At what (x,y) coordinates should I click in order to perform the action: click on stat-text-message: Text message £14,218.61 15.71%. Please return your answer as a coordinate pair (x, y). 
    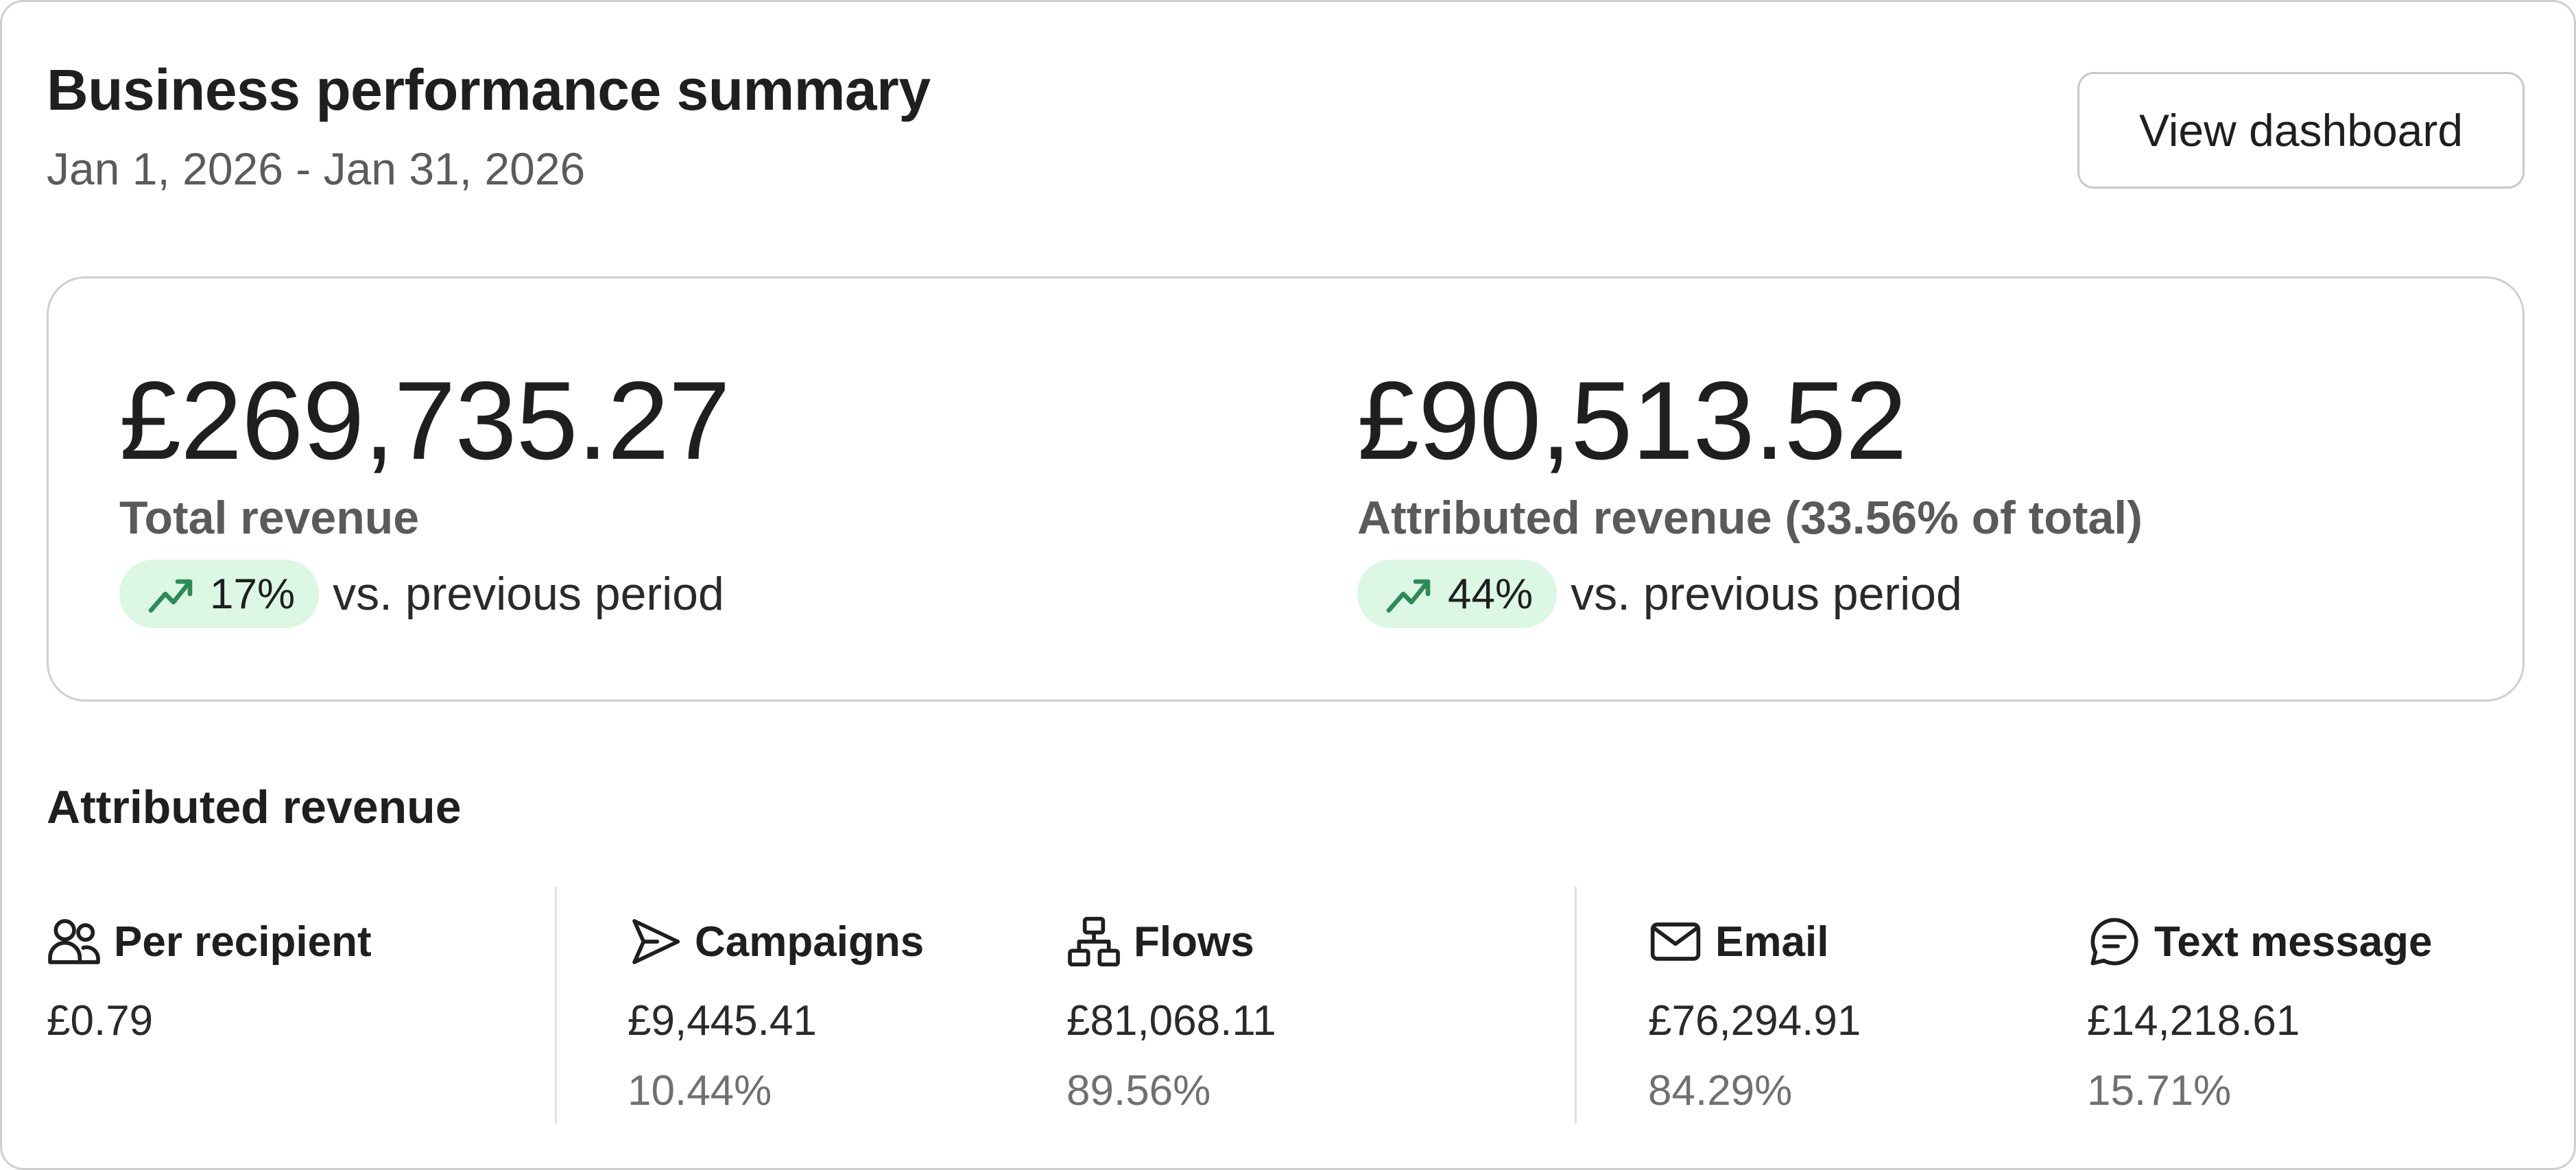
    Looking at the image, I should click on (2260, 1014).